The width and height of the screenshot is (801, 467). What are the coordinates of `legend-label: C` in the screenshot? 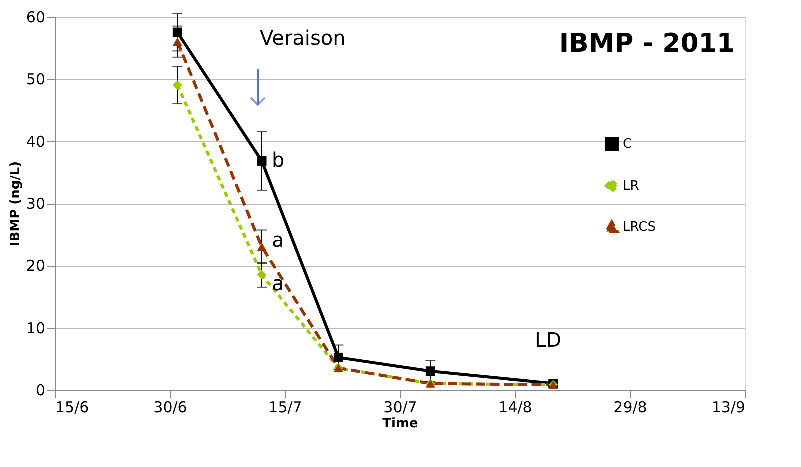 It's located at (627, 144).